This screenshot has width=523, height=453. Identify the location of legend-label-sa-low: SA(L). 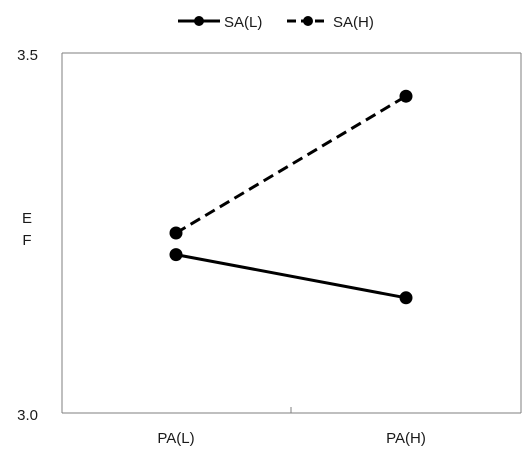
(243, 22).